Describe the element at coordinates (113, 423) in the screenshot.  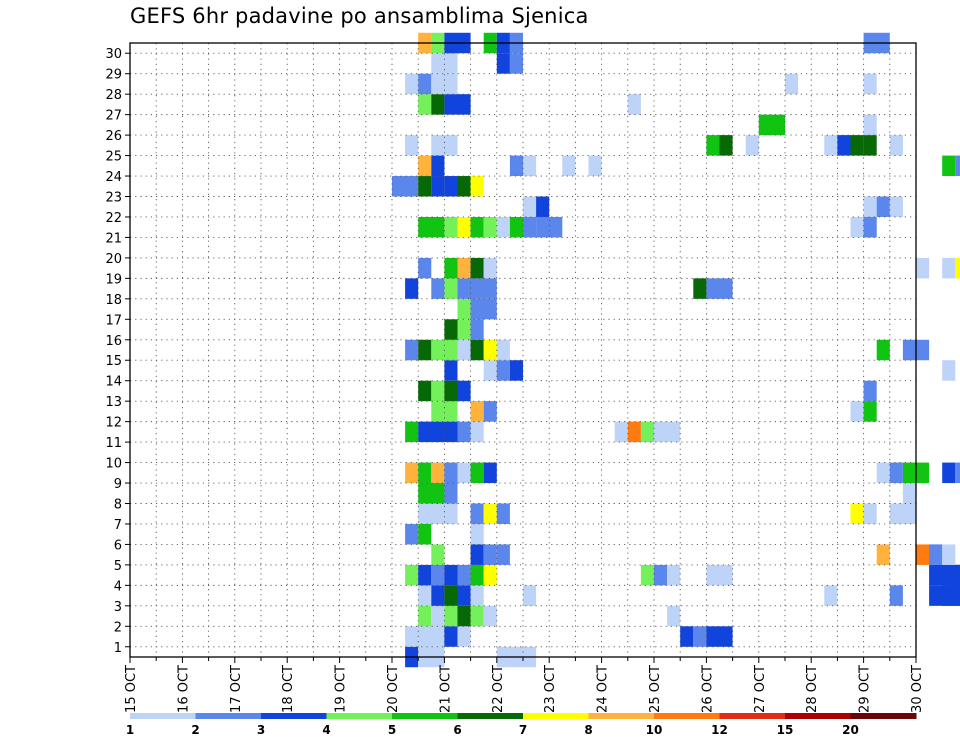
I see `y-tick-label: 12` at that location.